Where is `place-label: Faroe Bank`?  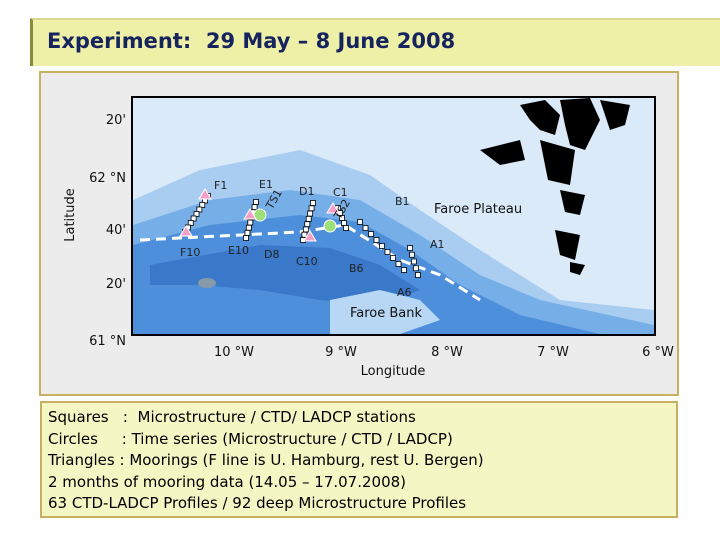
place-label: Faroe Bank is located at coordinates (386, 313).